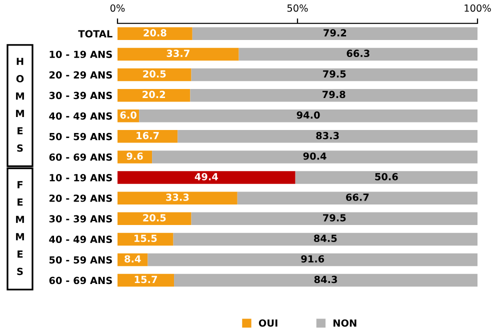  What do you see at coordinates (268, 323) in the screenshot?
I see `legend-label: OUI` at bounding box center [268, 323].